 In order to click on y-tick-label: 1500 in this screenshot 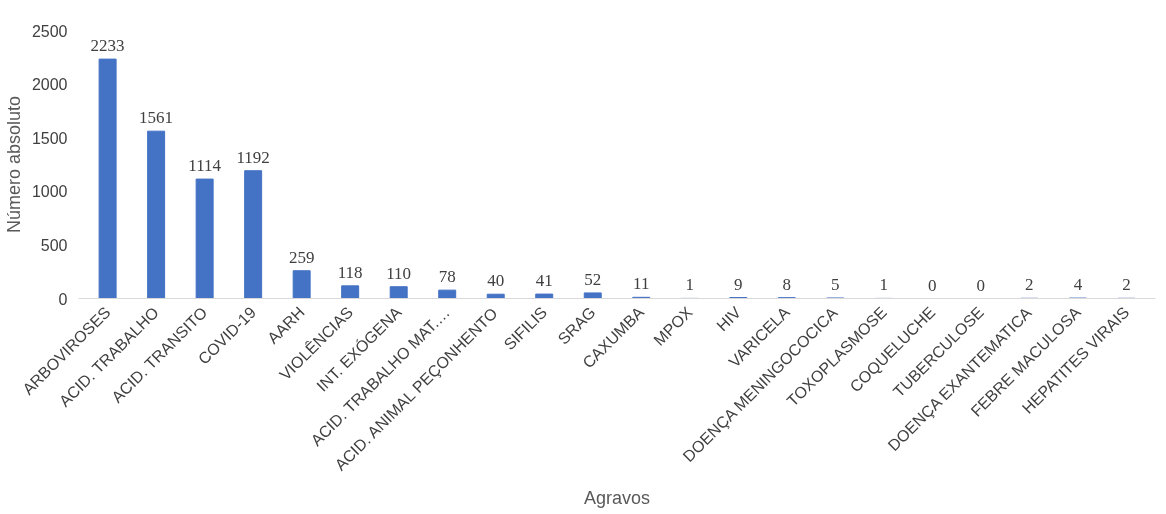, I will do `click(49, 138)`.